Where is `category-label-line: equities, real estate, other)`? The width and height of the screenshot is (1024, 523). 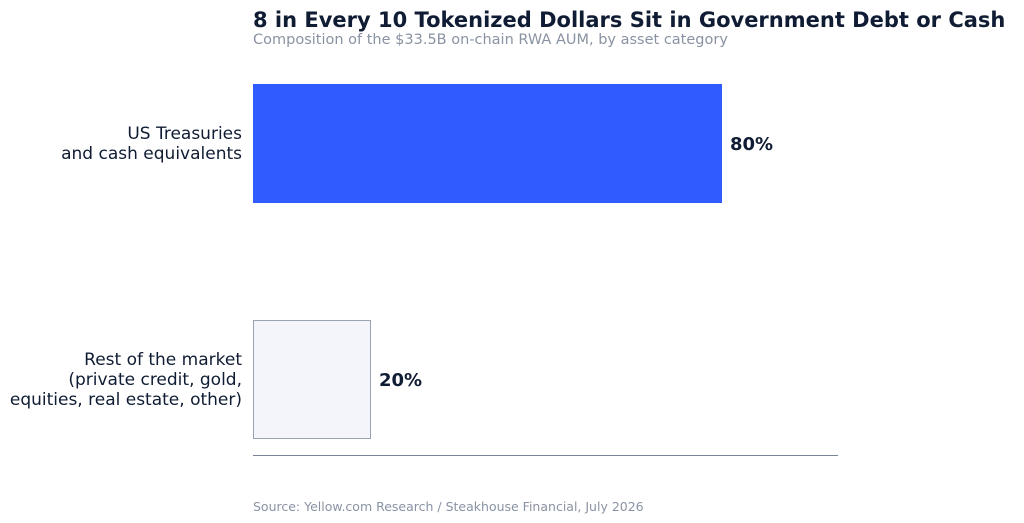 category-label-line: equities, real estate, other) is located at coordinates (126, 400).